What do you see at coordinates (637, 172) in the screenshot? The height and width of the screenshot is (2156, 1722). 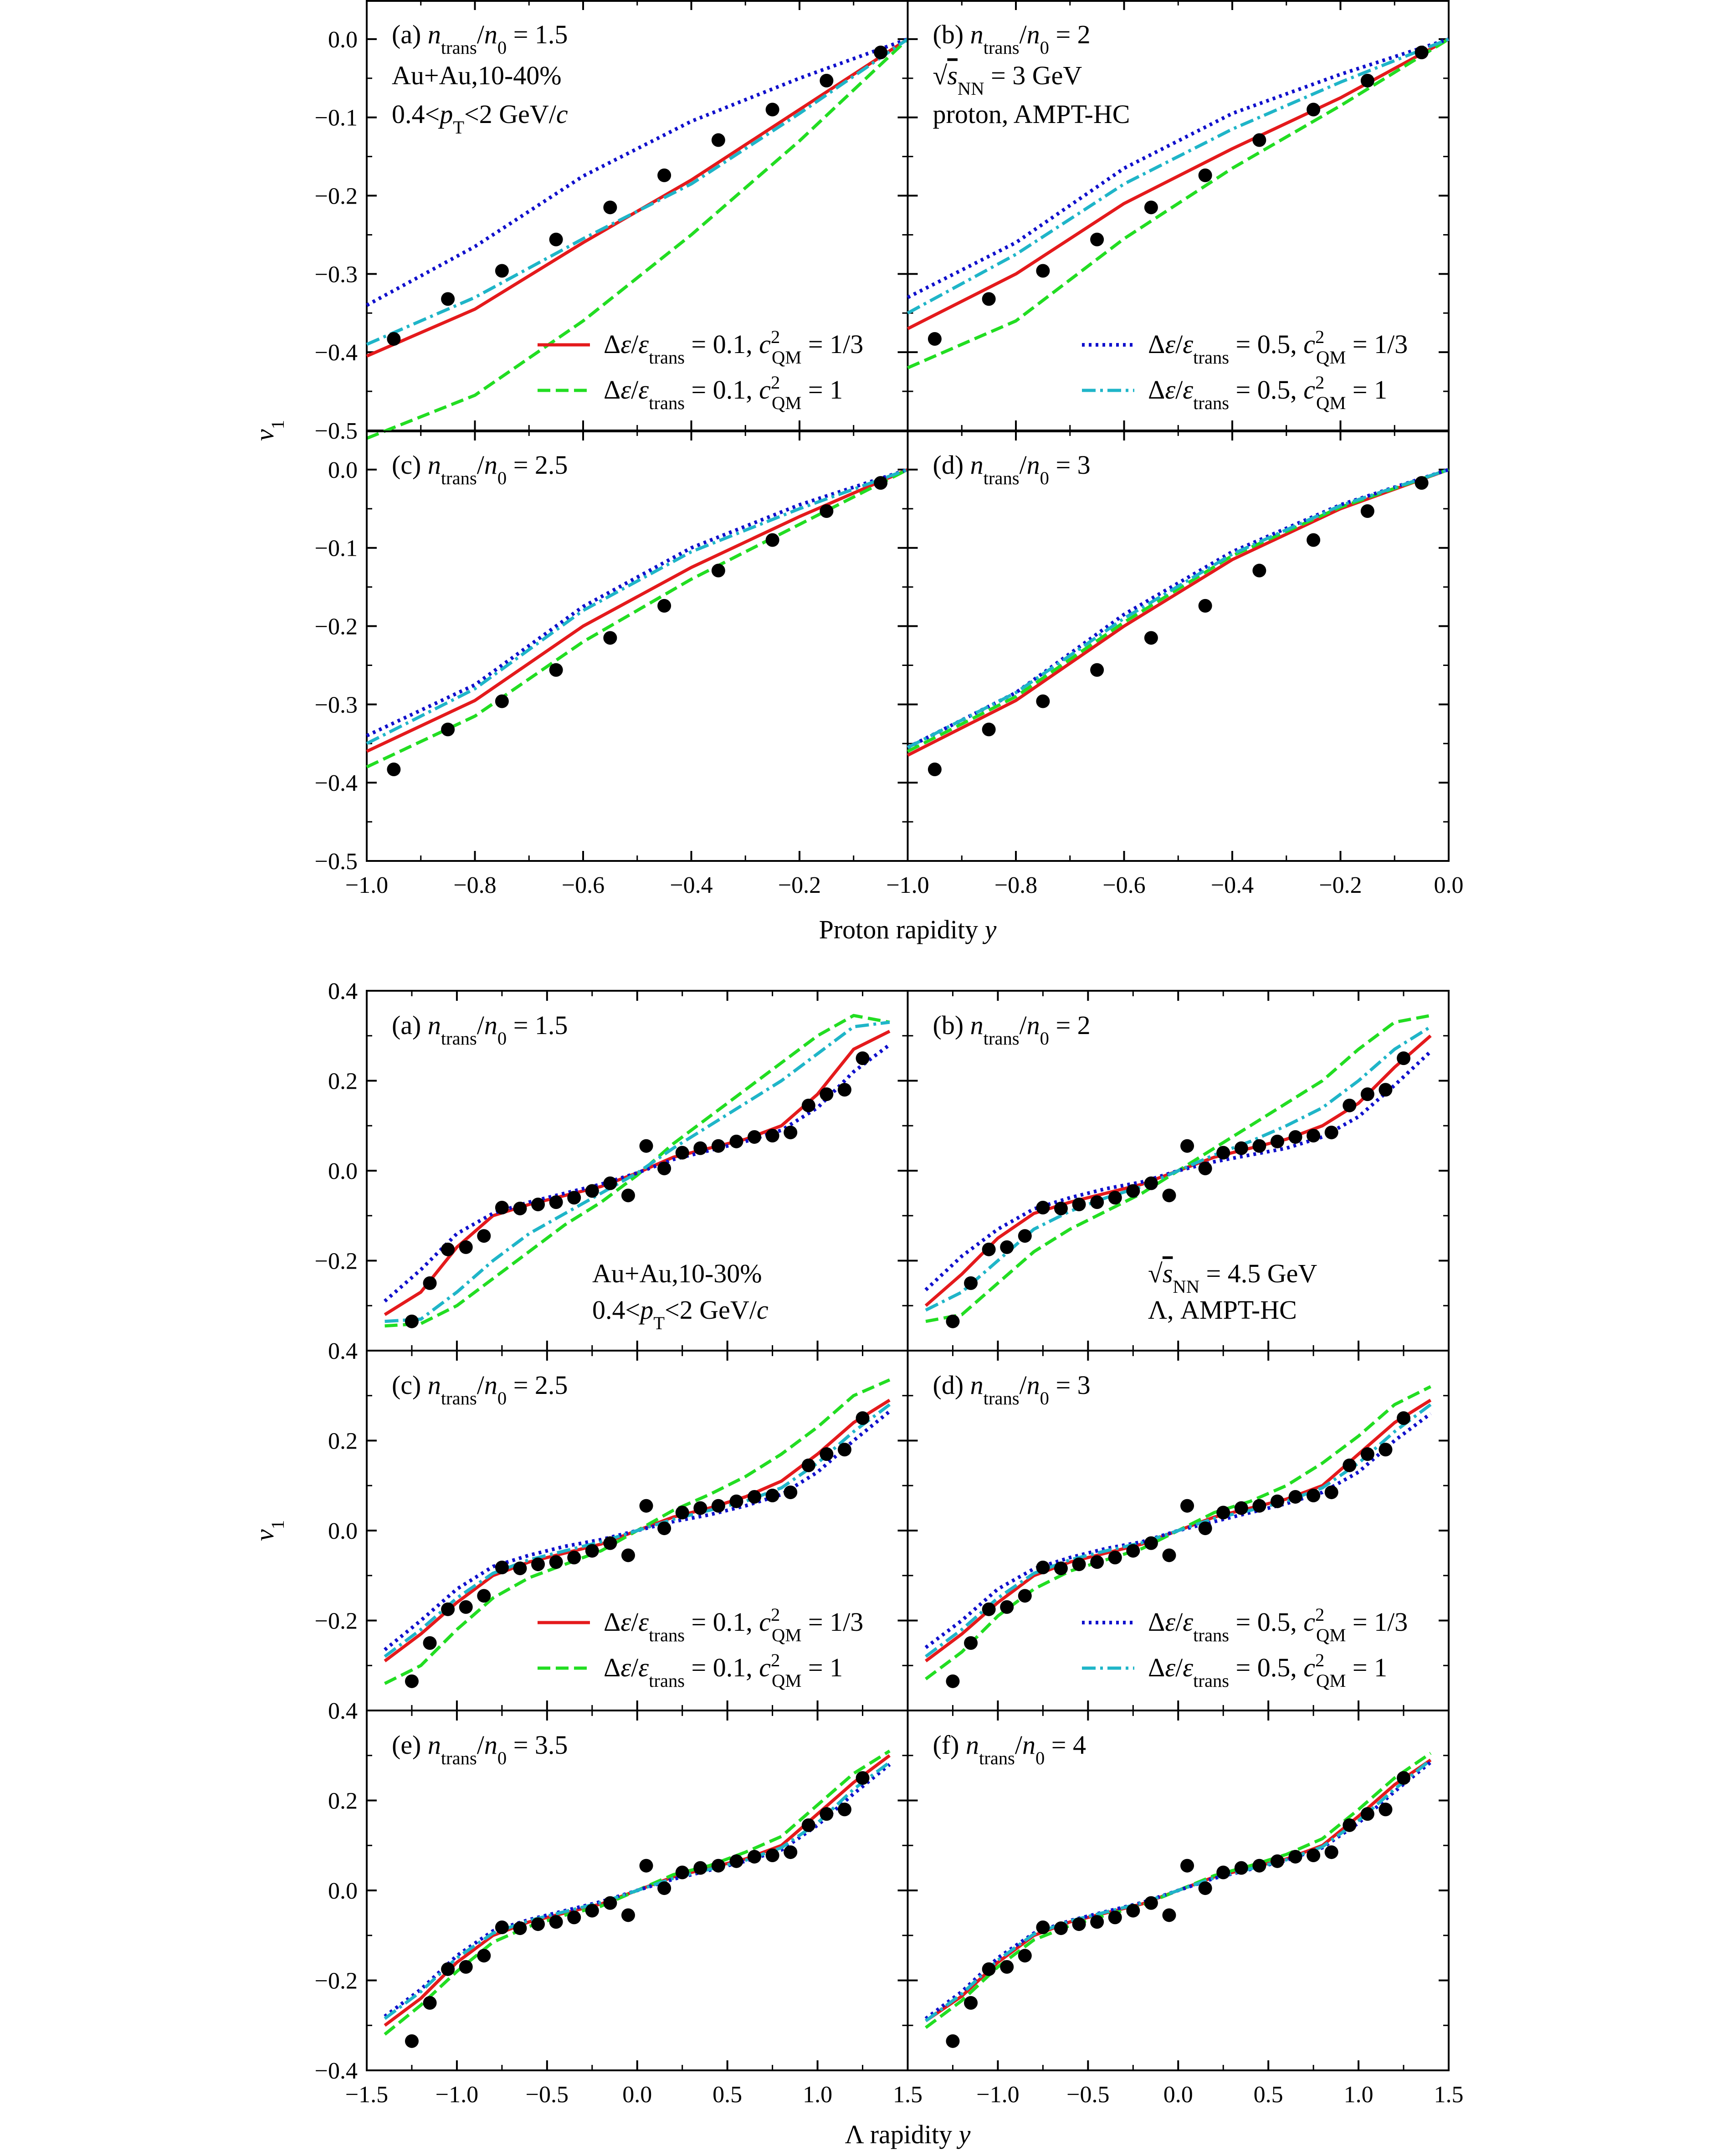 I see `curve-blue_dotted` at bounding box center [637, 172].